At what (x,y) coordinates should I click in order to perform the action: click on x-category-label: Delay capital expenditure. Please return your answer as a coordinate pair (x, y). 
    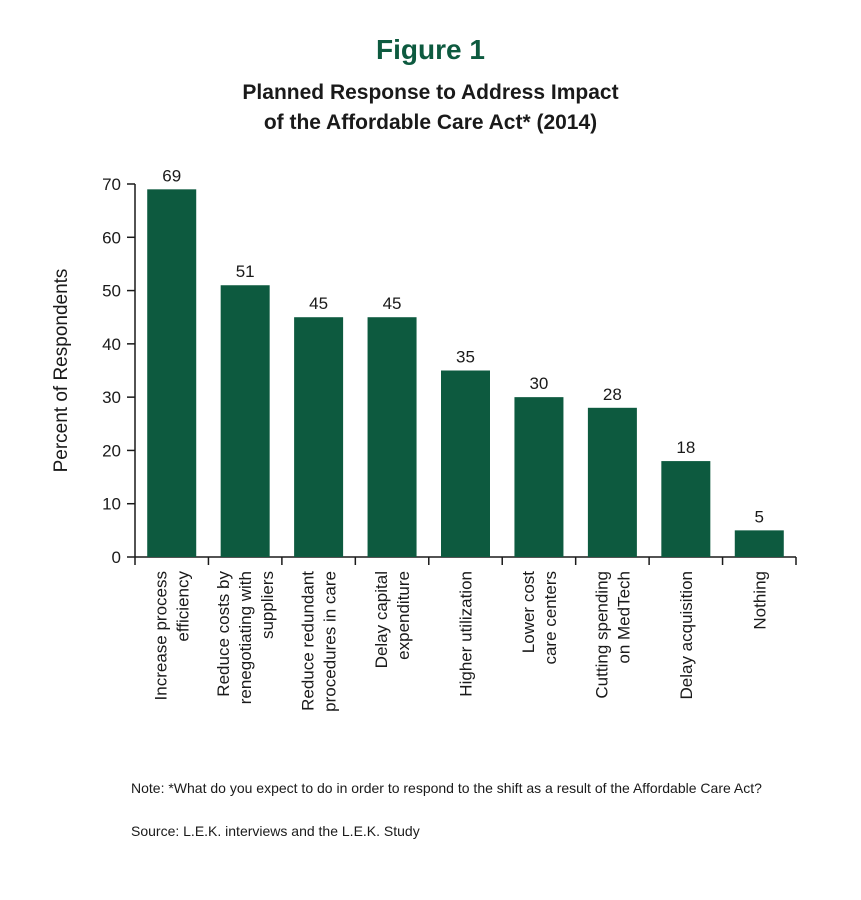
    Looking at the image, I should click on (392, 619).